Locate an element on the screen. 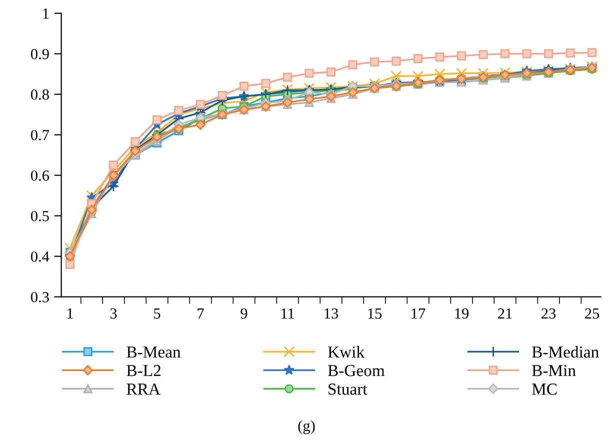 The width and height of the screenshot is (613, 443). y-tick-label: 0.8 is located at coordinates (39, 94).